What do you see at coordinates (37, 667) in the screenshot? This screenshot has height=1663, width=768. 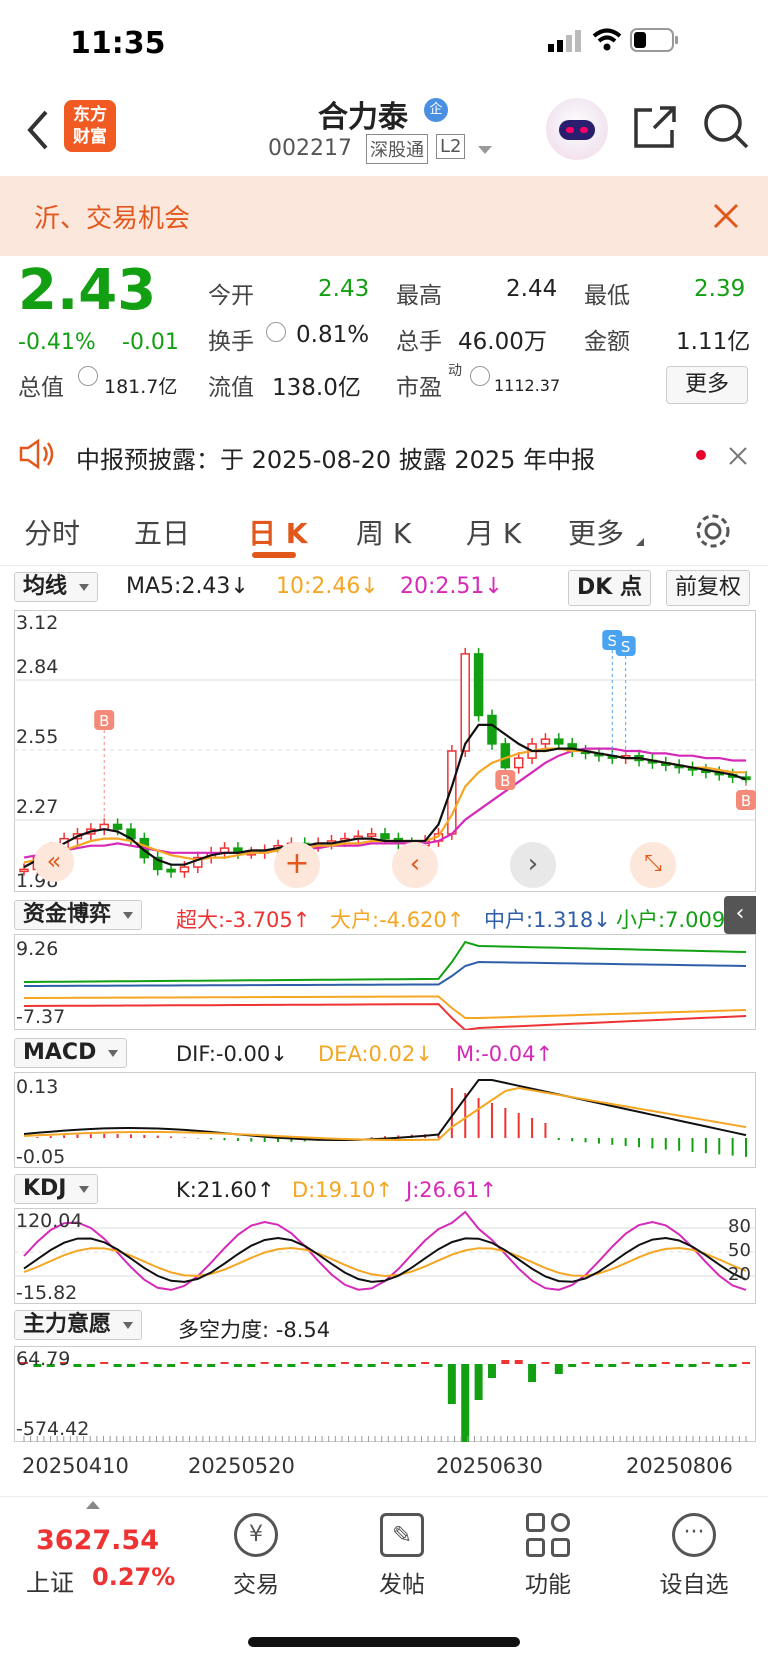 I see `price-tick-1: 2.84` at bounding box center [37, 667].